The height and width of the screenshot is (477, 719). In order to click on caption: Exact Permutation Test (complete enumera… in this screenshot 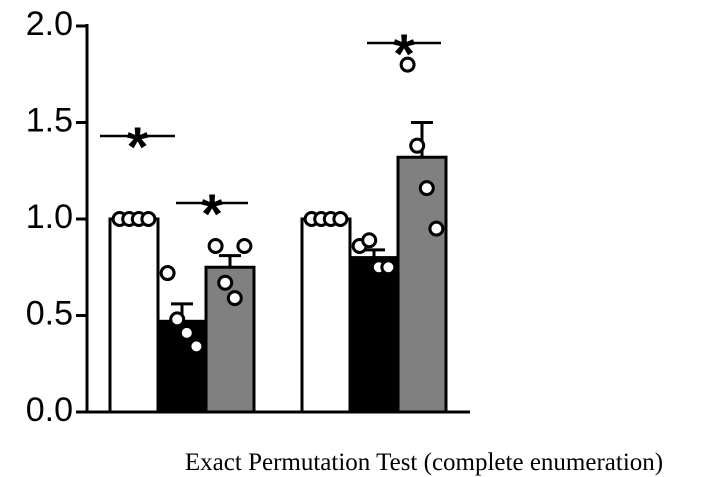, I will do `click(424, 462)`.